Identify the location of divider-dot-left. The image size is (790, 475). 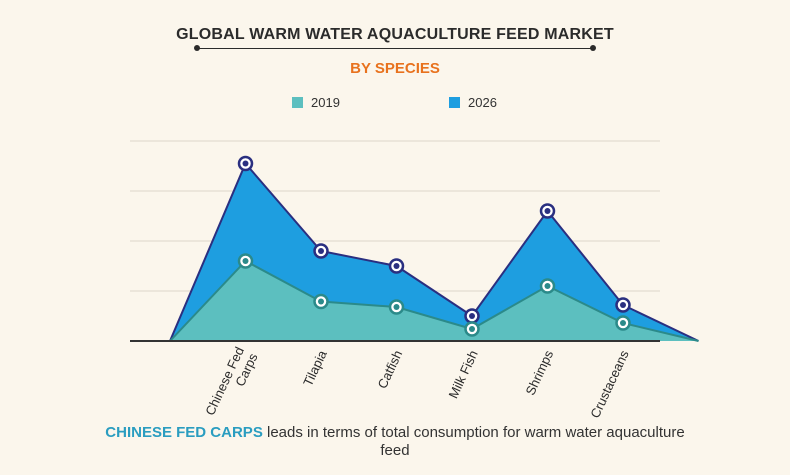
(197, 48).